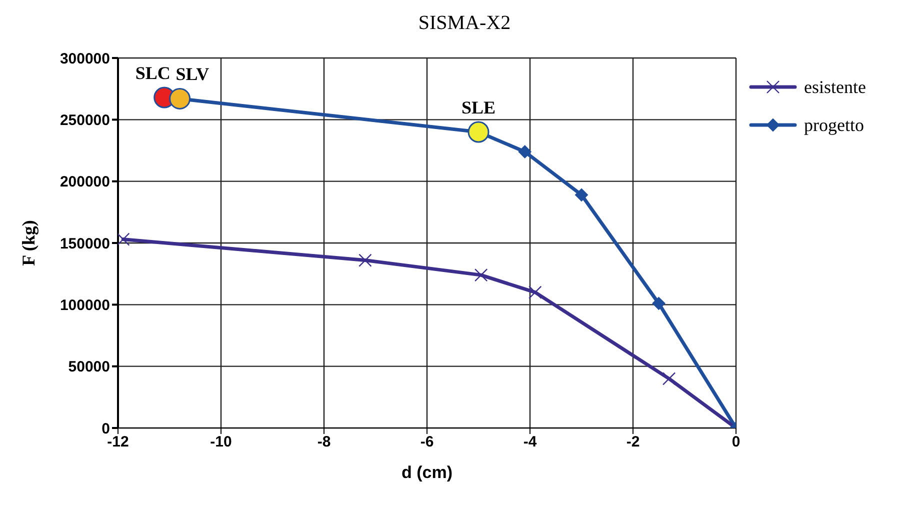 The height and width of the screenshot is (520, 913). Describe the element at coordinates (118, 442) in the screenshot. I see `x-tick-label: -12` at that location.